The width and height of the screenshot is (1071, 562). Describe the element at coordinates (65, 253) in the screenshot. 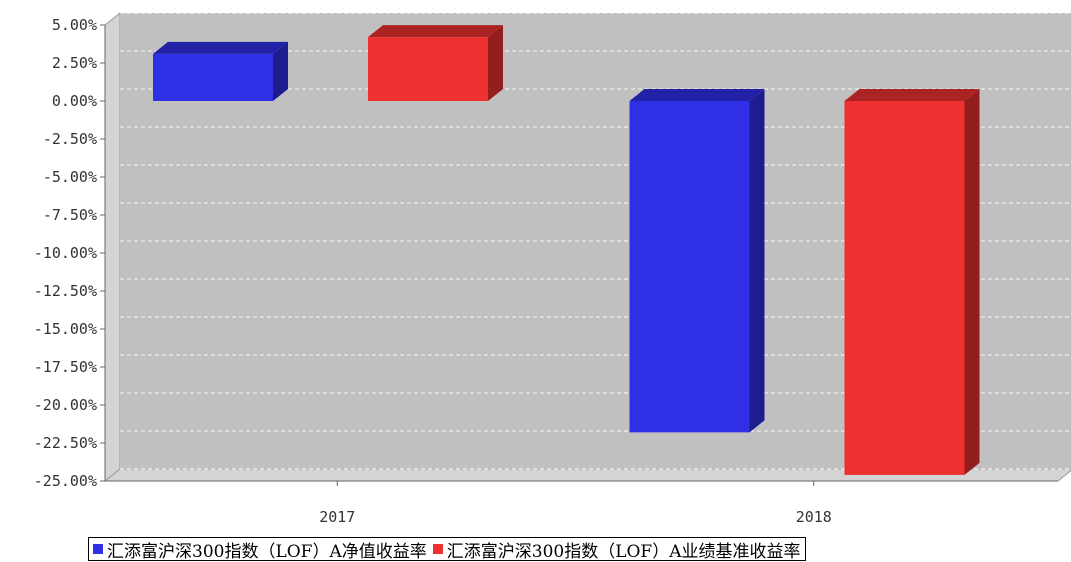

I see `y-tick-label: -10.00%` at that location.